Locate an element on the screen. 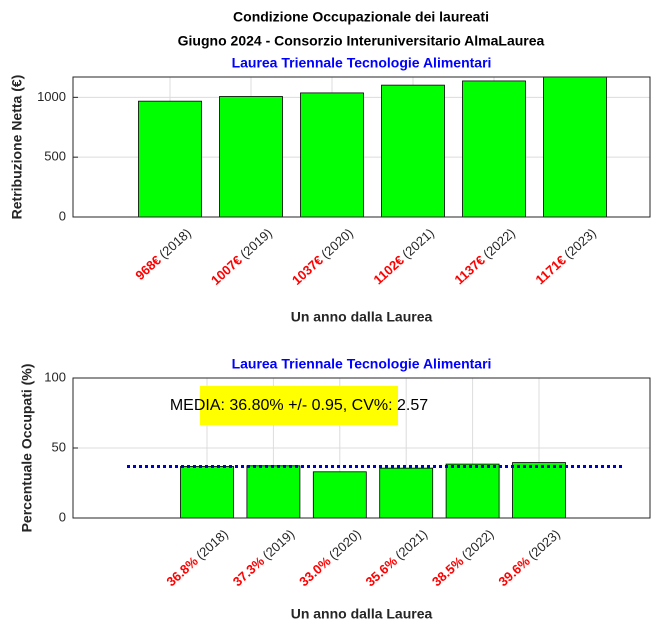 The height and width of the screenshot is (624, 667). x-tick-label: 38.5%(2022) is located at coordinates (463, 558).